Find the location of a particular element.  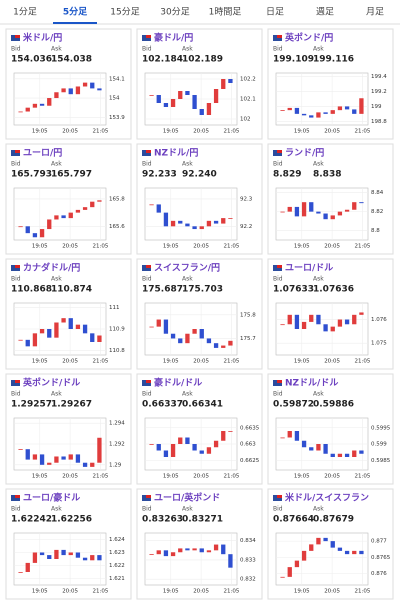

pair-title: スイスフラン/円 is located at coordinates (187, 268).